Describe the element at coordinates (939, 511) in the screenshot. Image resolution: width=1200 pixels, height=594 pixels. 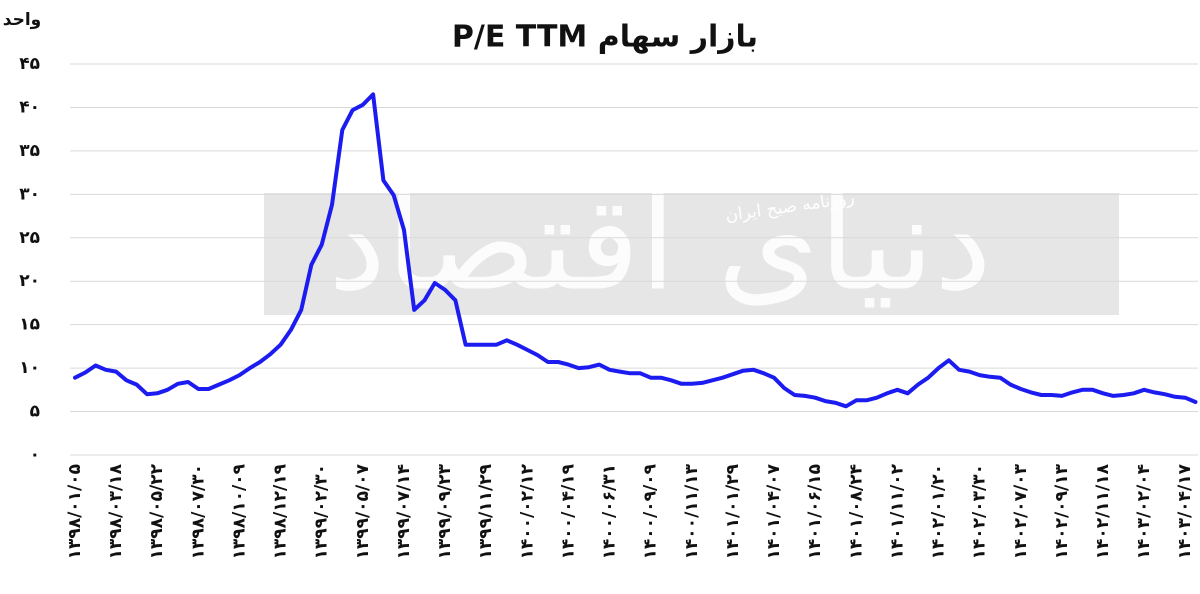
I see `x-tick-label: ۱۴۰۲/۰۱/۲۰` at that location.